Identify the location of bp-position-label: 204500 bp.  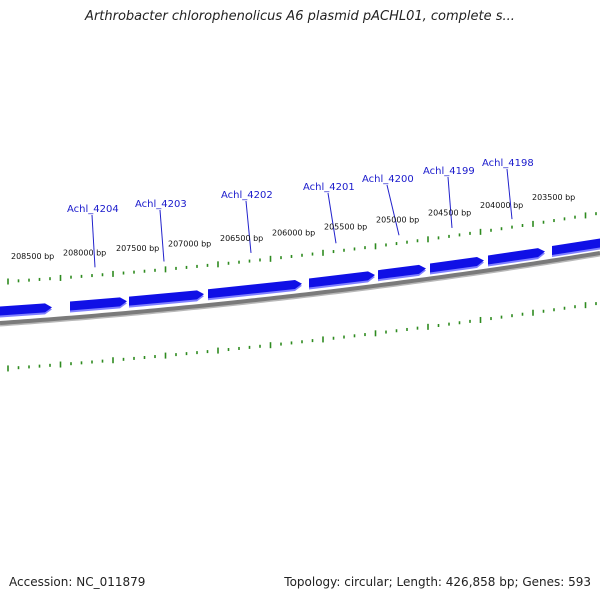
(449, 213).